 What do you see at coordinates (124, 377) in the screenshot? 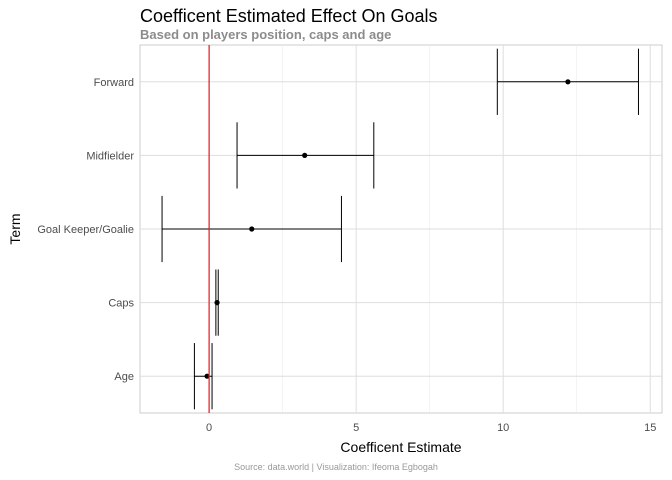
I see `y-tick-label: Age` at bounding box center [124, 377].